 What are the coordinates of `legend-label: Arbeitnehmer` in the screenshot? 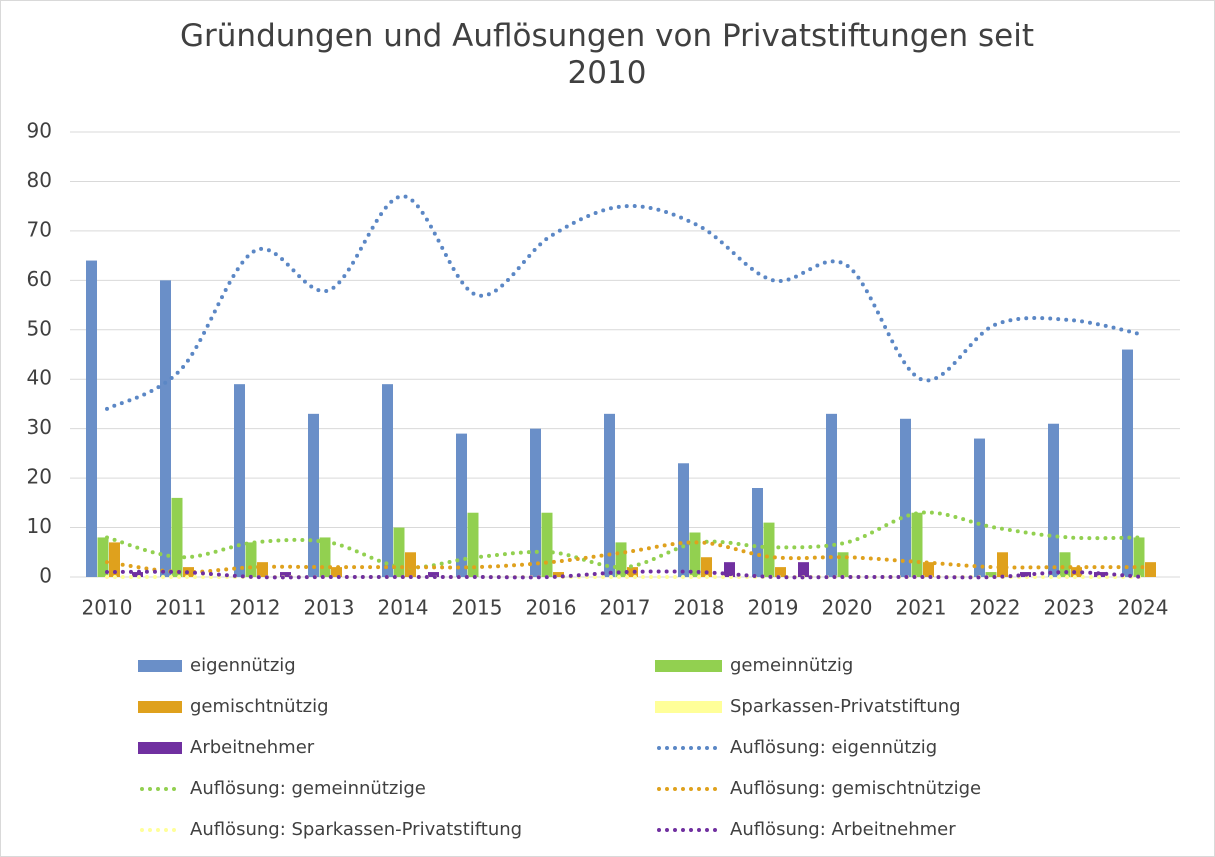 It's located at (252, 747).